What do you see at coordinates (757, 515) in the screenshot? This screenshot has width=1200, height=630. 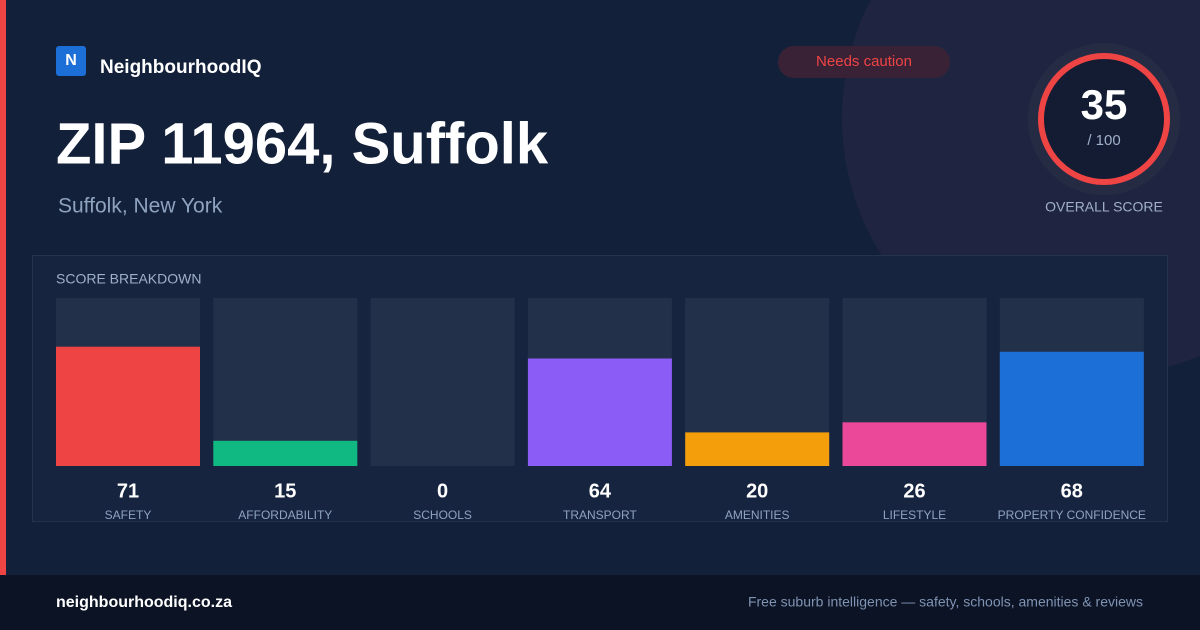 I see `category-label: AMENITIES` at bounding box center [757, 515].